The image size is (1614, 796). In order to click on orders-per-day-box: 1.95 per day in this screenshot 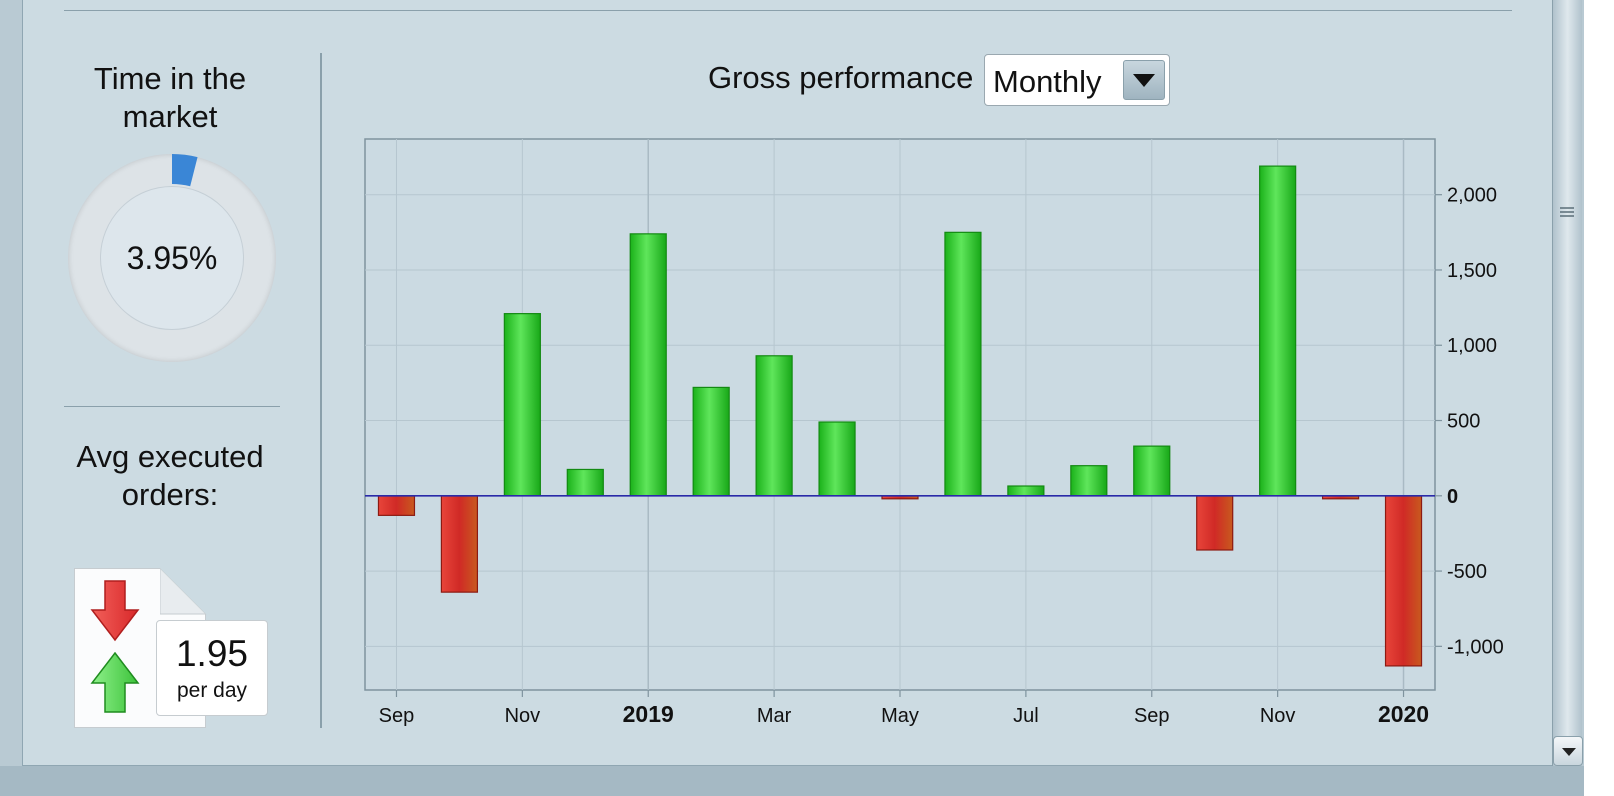, I will do `click(212, 668)`.